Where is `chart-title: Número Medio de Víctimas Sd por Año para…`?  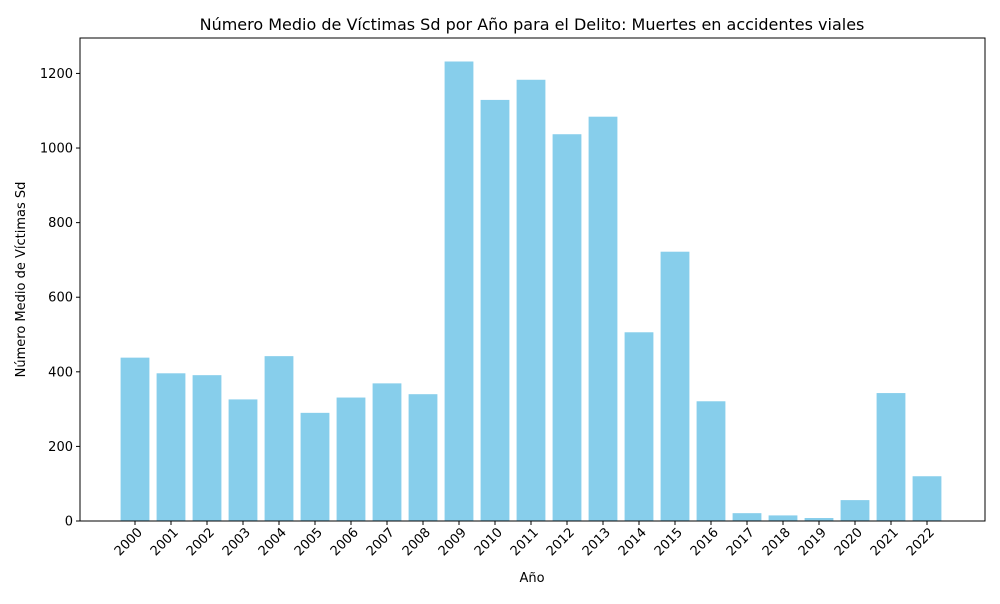 chart-title: Número Medio de Víctimas Sd por Año para… is located at coordinates (532, 24).